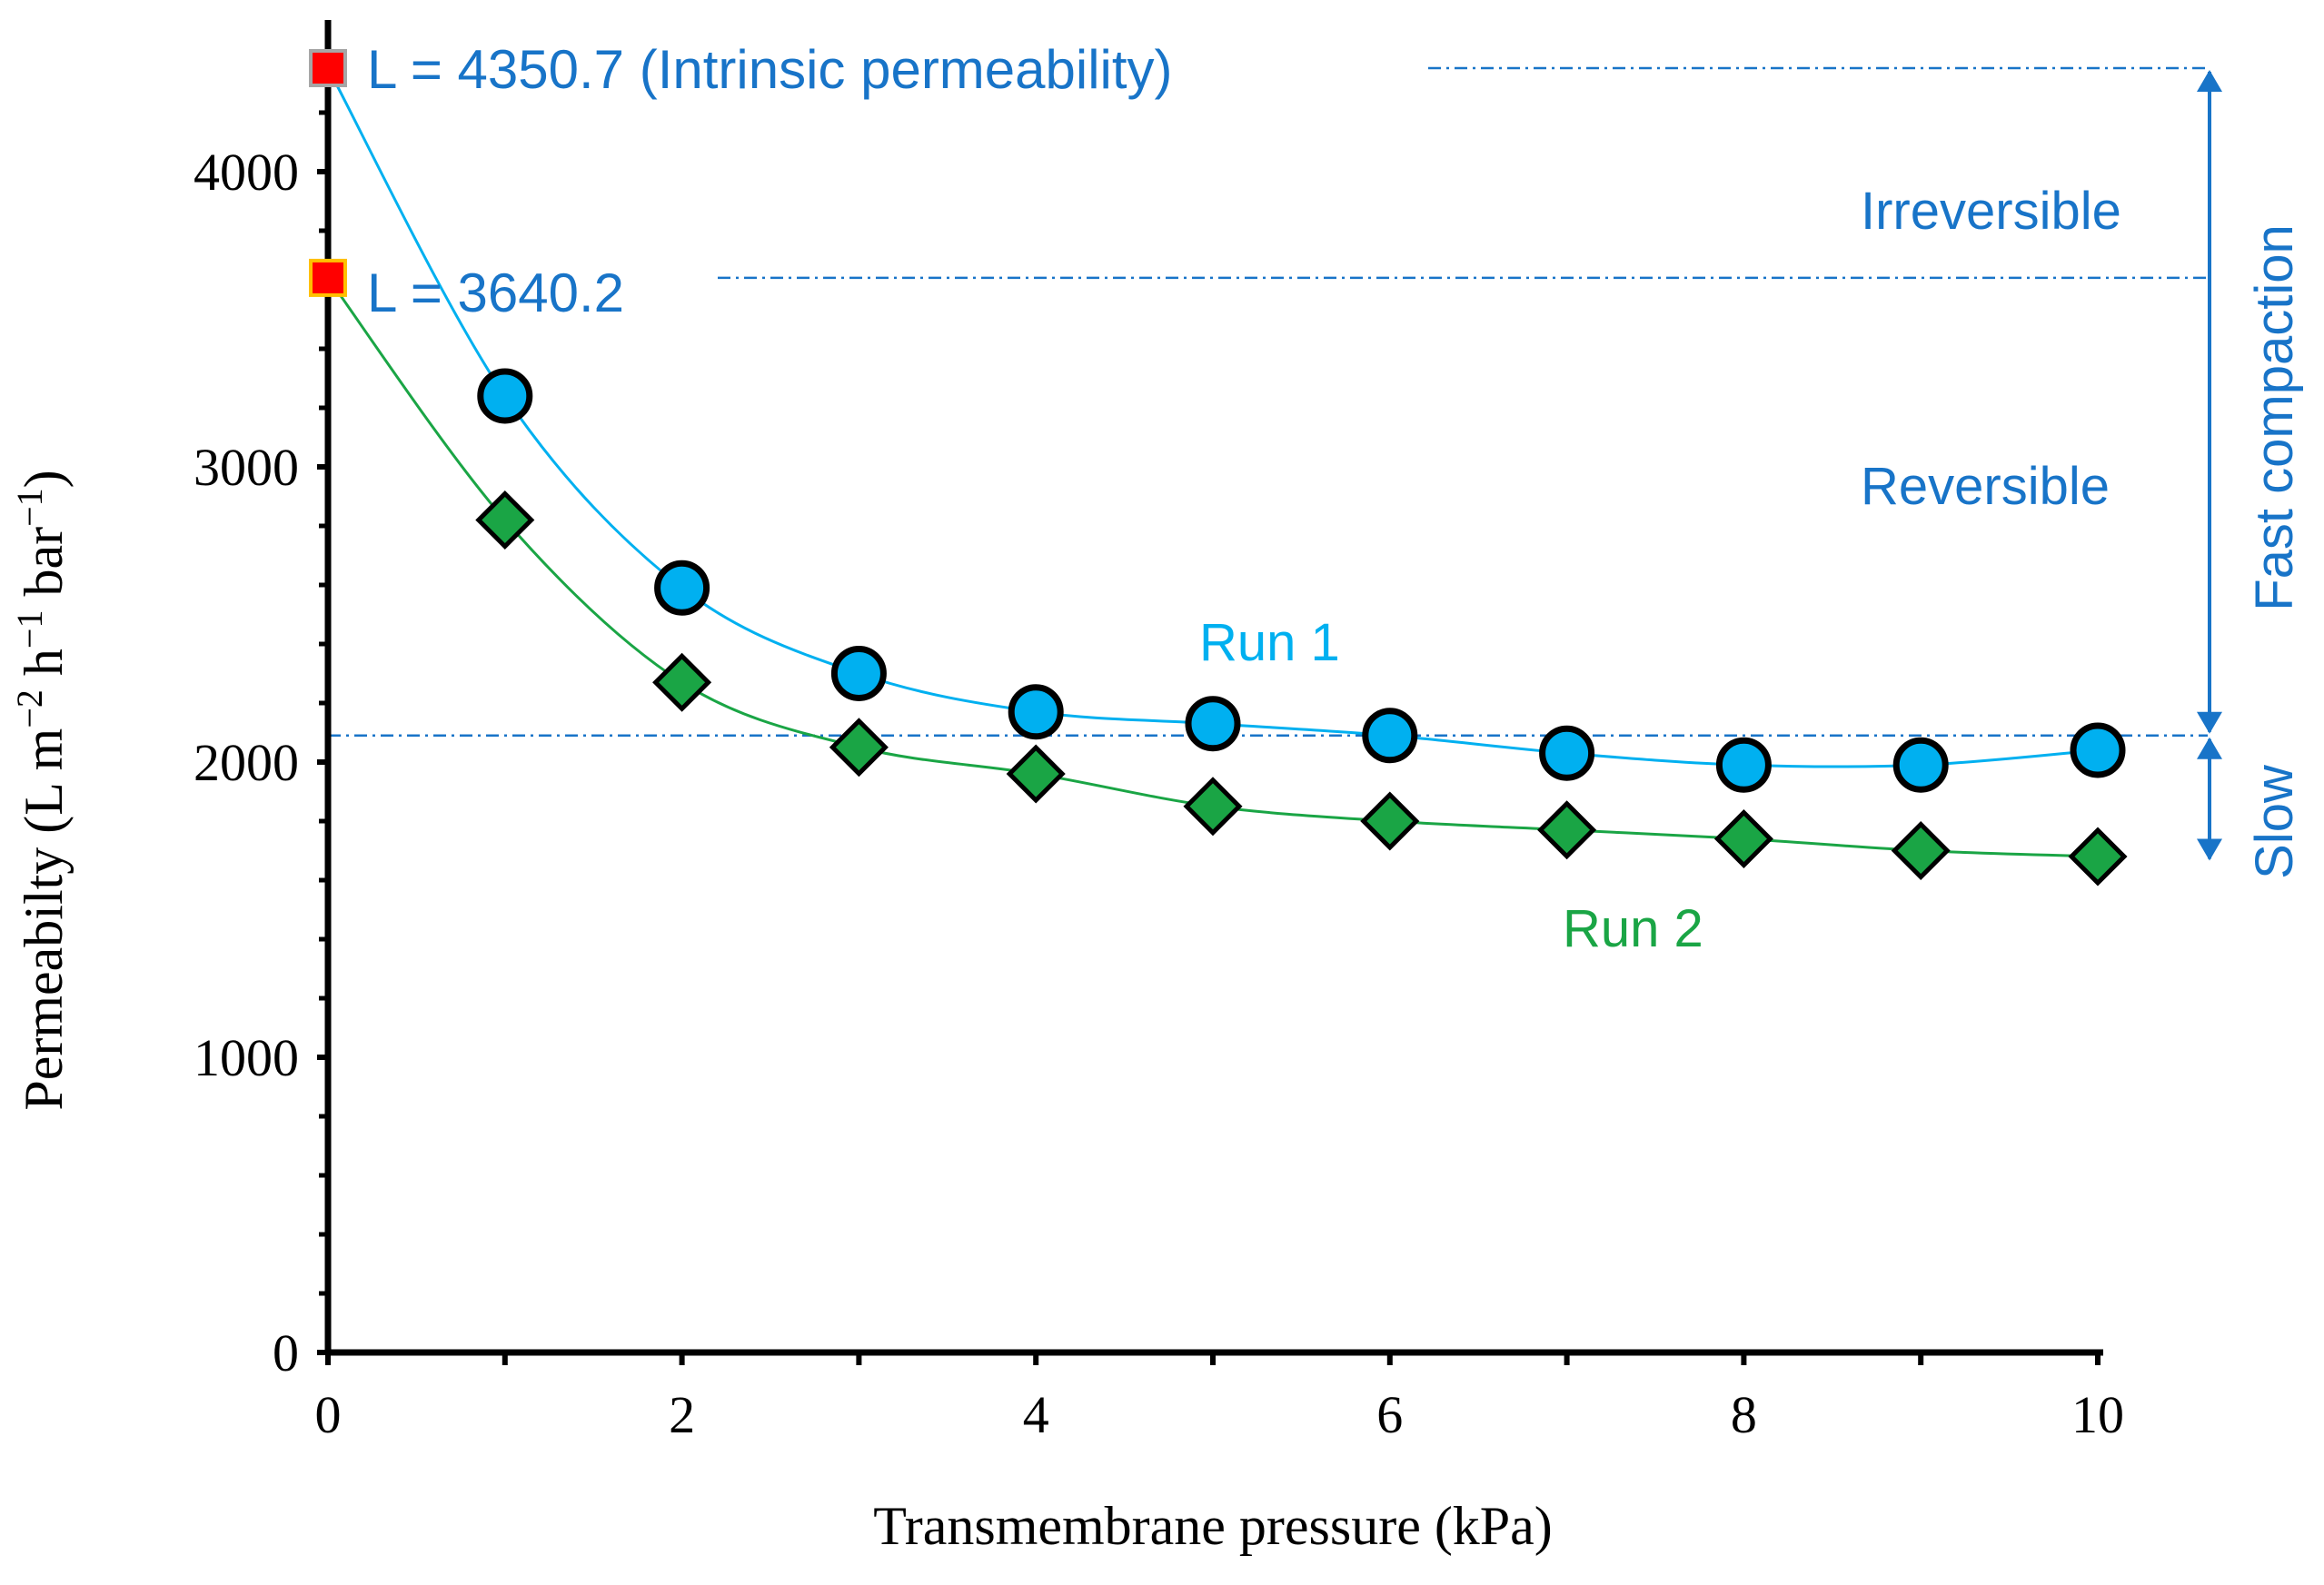  I want to click on fast-arrow-bottom, so click(2209, 722).